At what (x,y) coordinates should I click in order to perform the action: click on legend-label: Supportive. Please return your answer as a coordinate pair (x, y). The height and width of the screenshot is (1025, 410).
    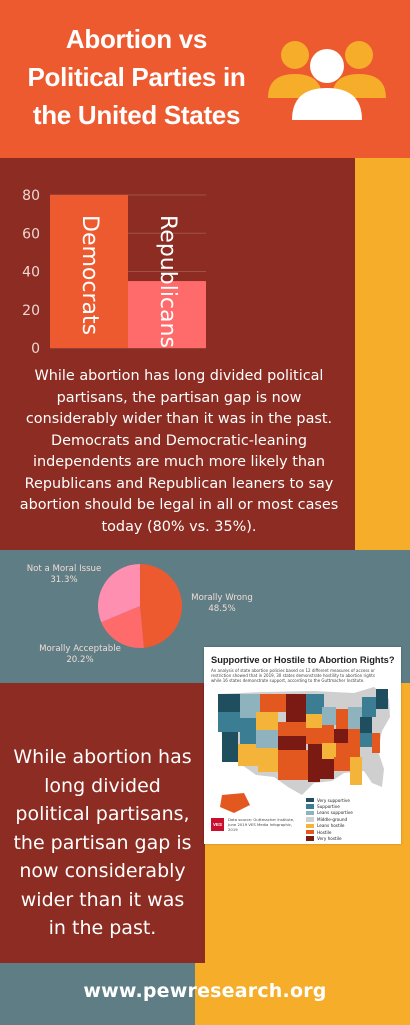
    Looking at the image, I should click on (328, 807).